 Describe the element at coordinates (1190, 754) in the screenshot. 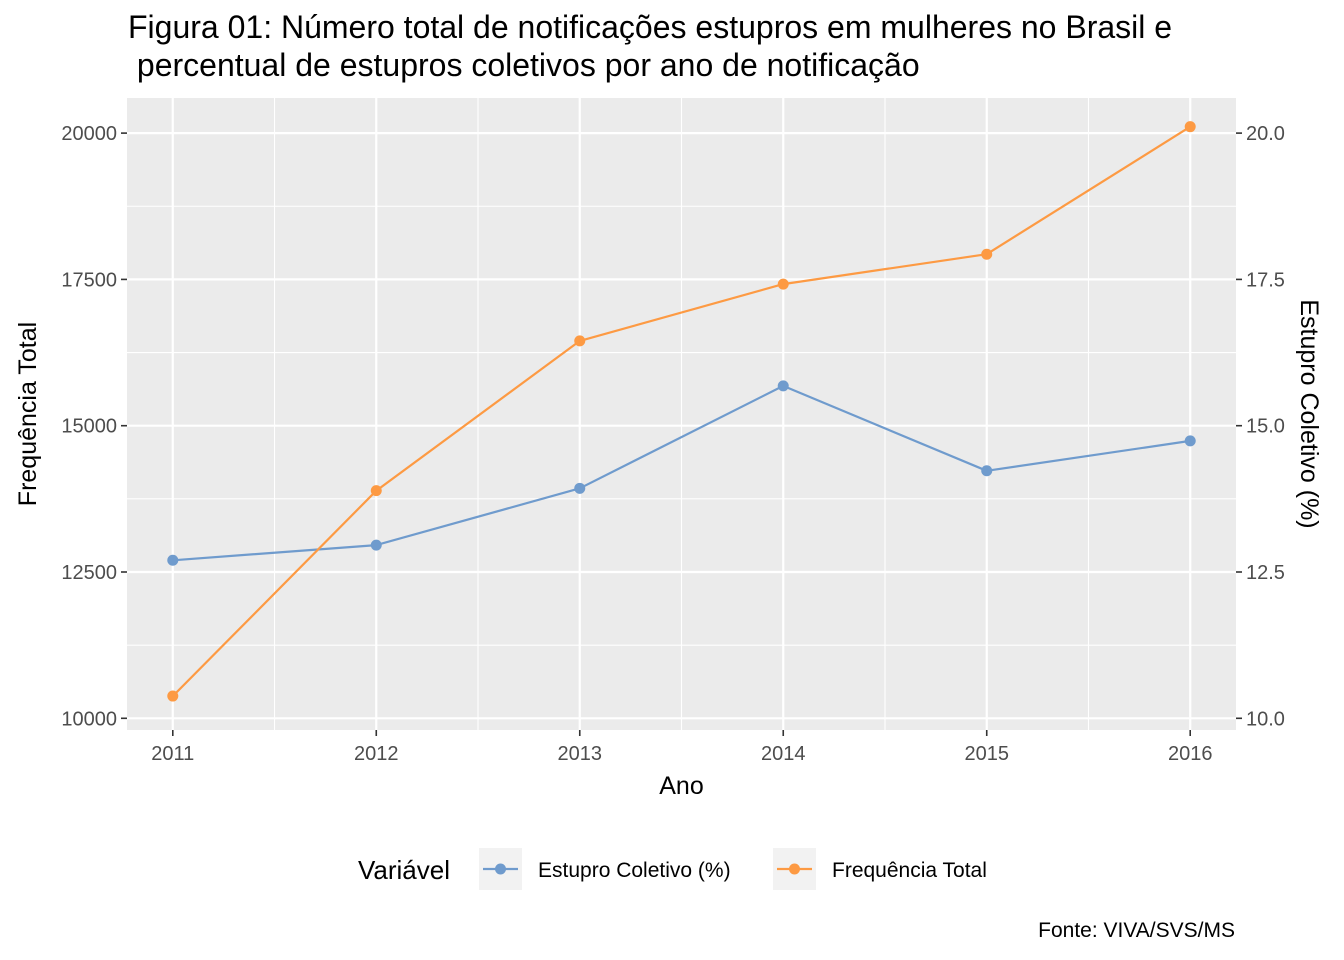

I see `x-tick-label: 2016` at that location.